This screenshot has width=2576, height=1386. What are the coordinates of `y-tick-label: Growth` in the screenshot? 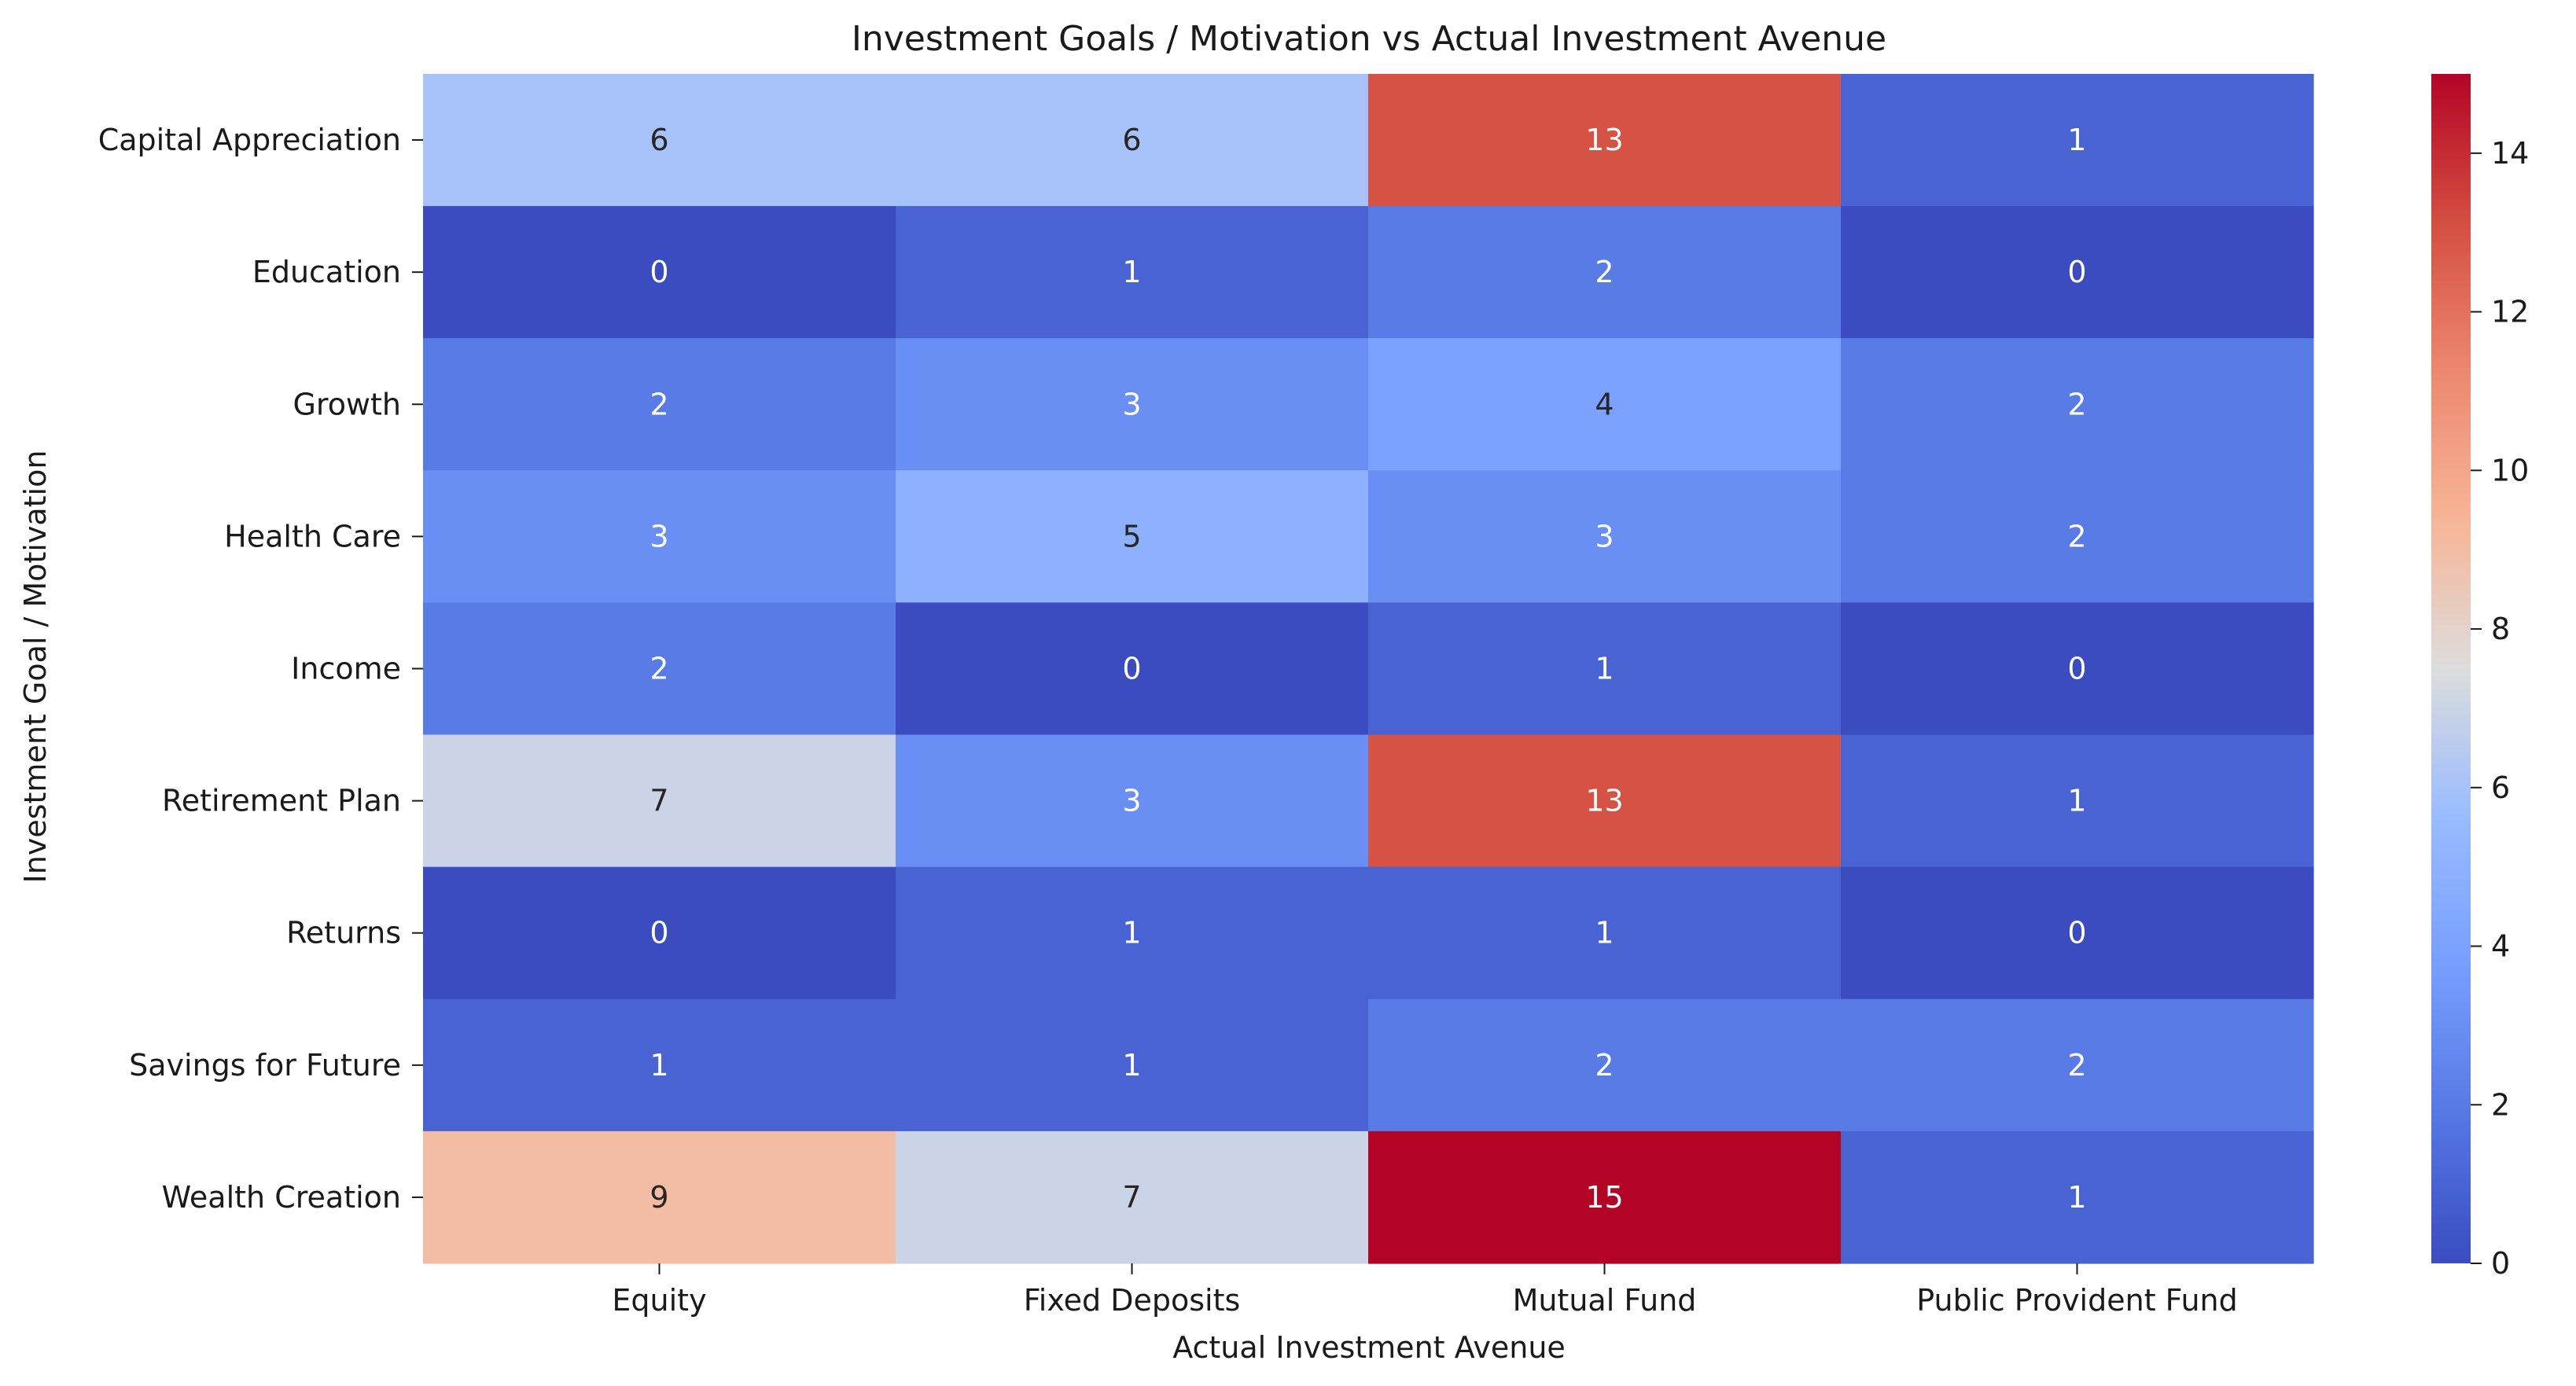 It's located at (347, 404).